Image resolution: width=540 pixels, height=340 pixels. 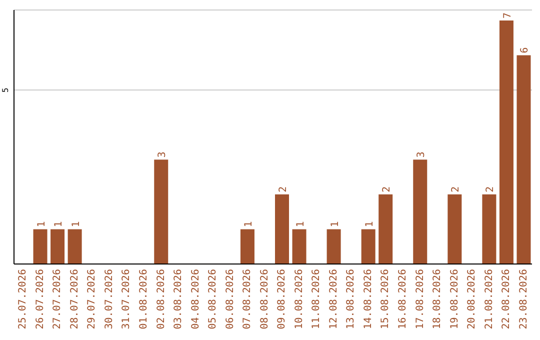 I want to click on x-tick-label: 02.08.2026, so click(x=161, y=299).